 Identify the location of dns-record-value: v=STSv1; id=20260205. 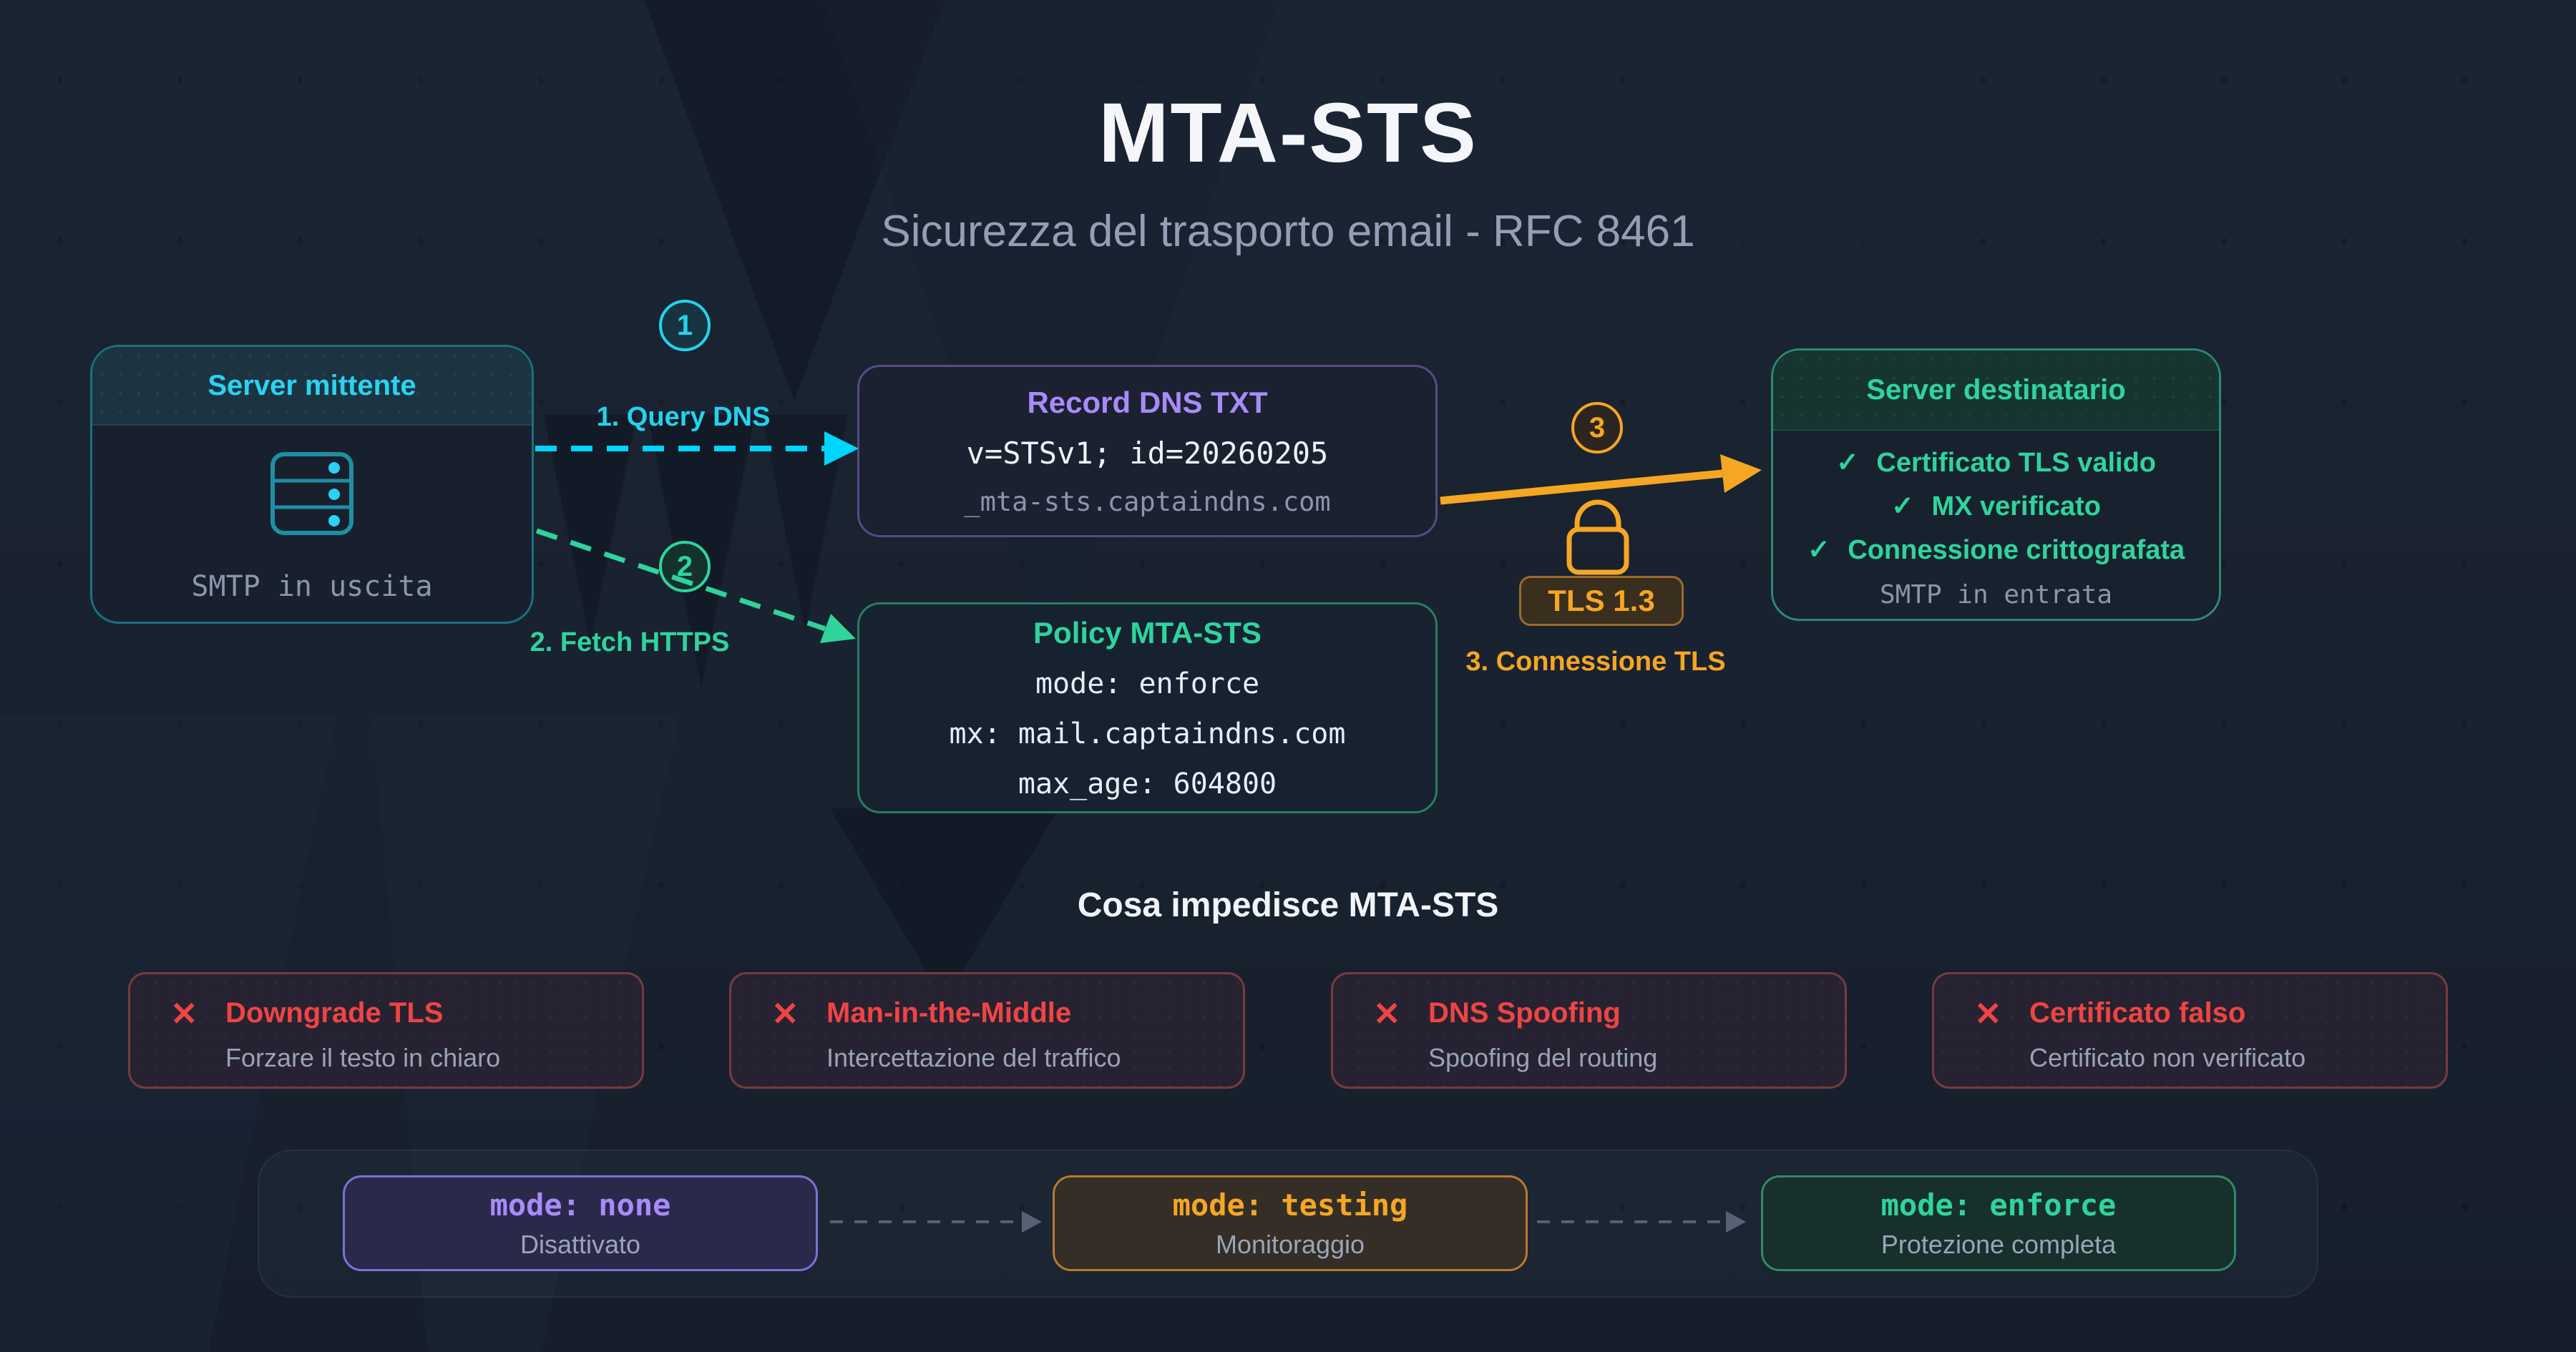
(1147, 453).